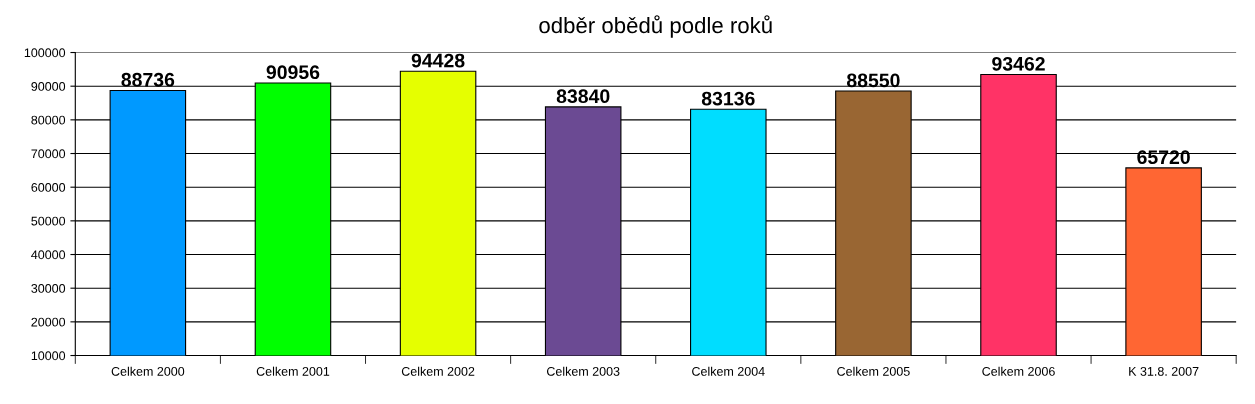  I want to click on y-tick-label: 40000, so click(48, 255).